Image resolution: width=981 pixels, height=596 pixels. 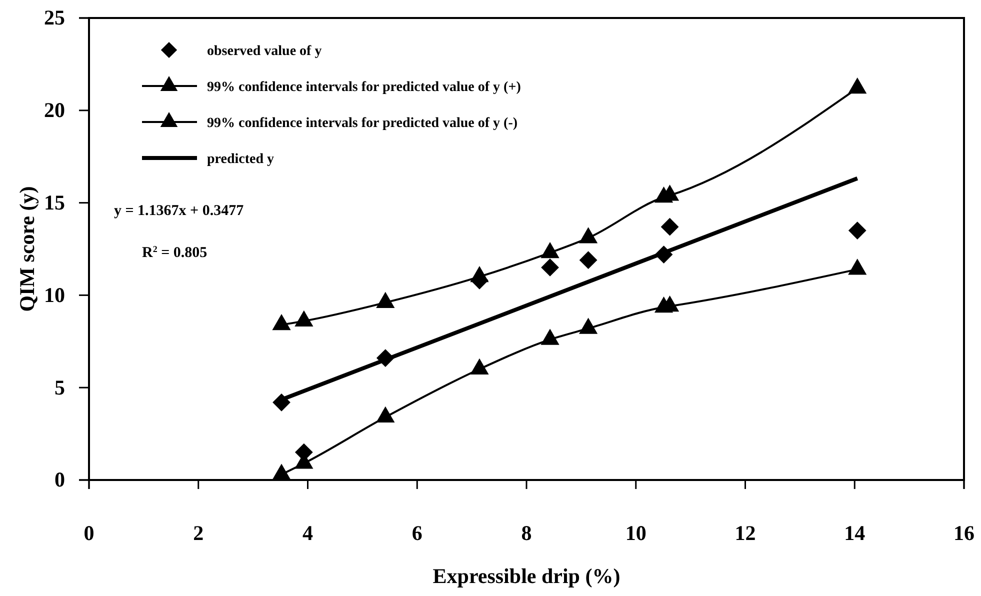 What do you see at coordinates (54, 202) in the screenshot?
I see `y-tick-label: 15` at bounding box center [54, 202].